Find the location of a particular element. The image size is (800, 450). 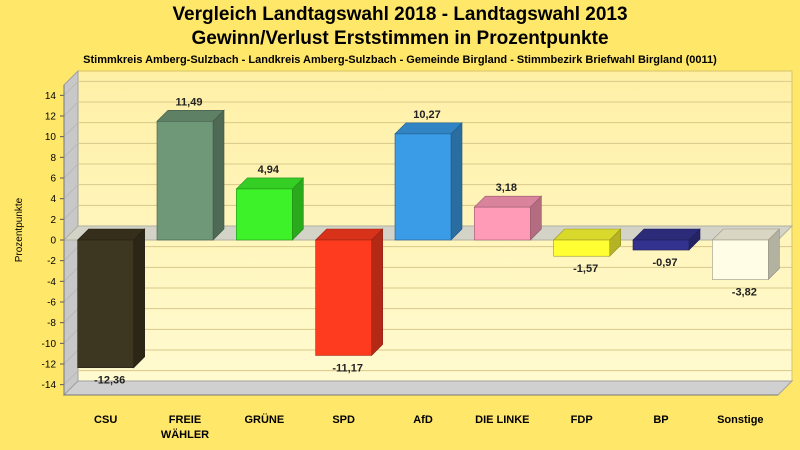

y-tick-label: 0 is located at coordinates (53, 241).